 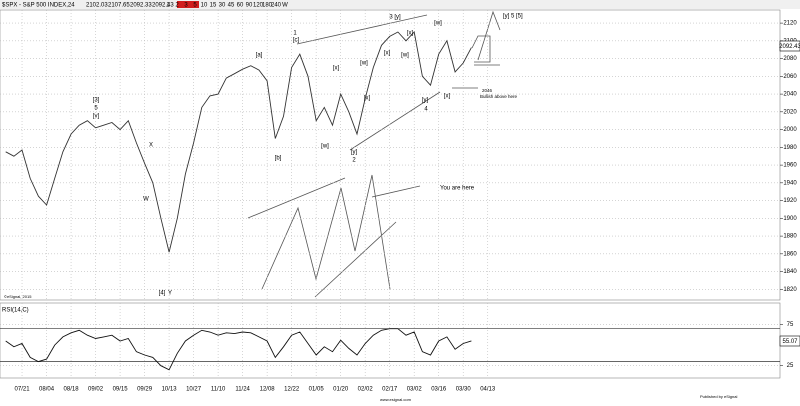 I want to click on x-tick-label: 12/22, so click(x=292, y=390).